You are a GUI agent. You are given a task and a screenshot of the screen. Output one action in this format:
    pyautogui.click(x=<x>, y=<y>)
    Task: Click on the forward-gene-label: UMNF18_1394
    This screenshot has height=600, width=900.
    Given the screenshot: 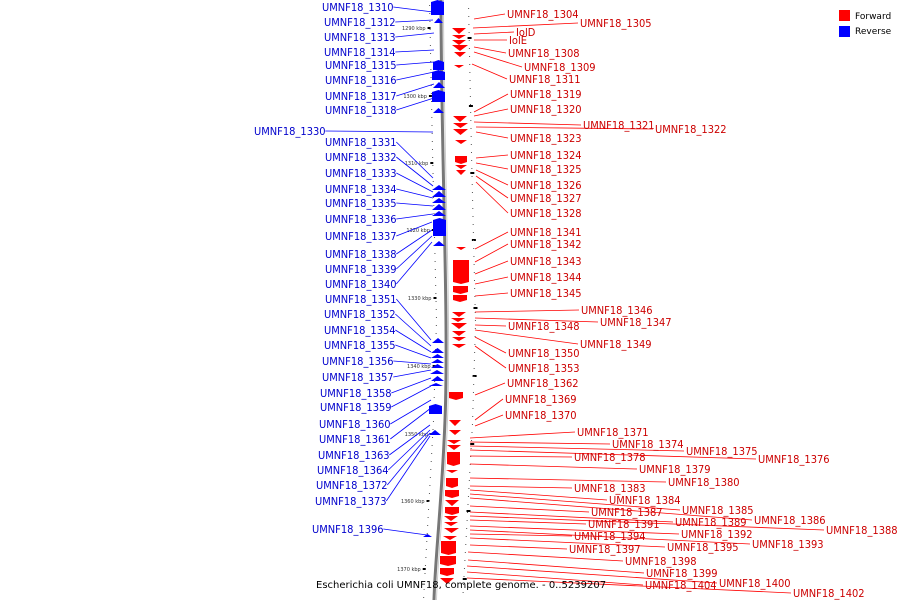 What is the action you would take?
    pyautogui.click(x=610, y=536)
    